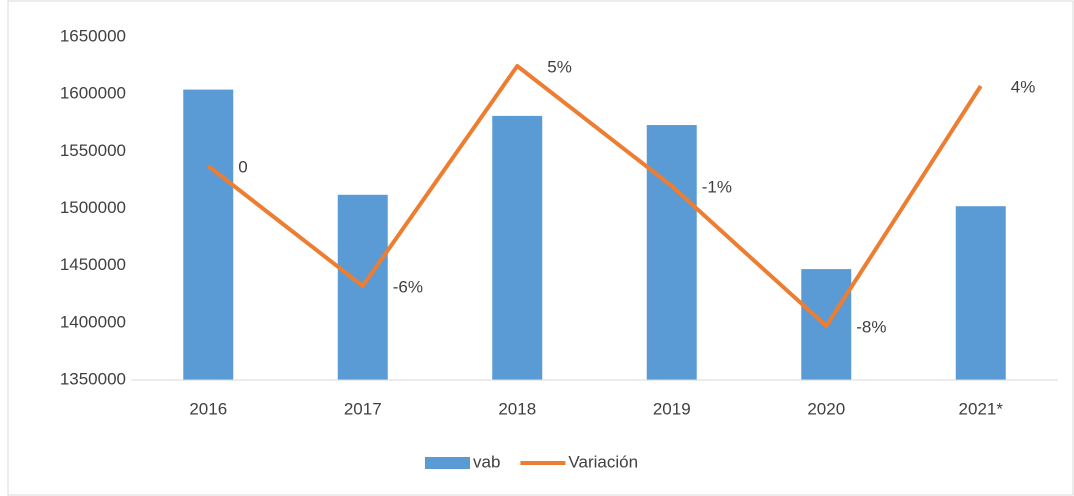  Describe the element at coordinates (93, 264) in the screenshot. I see `y-tick-label: 1450000` at that location.